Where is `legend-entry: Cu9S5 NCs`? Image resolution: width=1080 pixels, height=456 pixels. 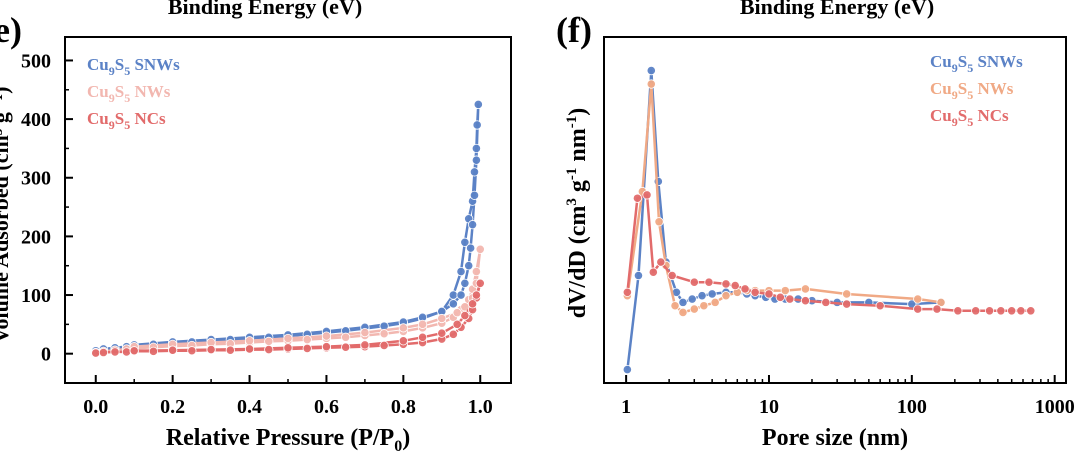
legend-entry: Cu9S5 NCs is located at coordinates (969, 117).